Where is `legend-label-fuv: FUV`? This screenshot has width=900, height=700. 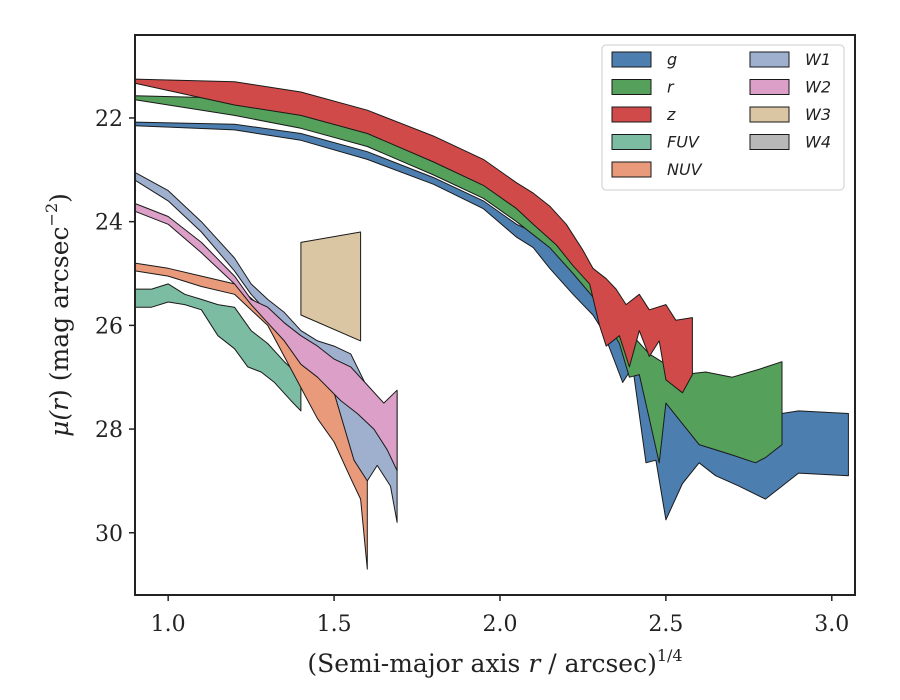
legend-label-fuv: FUV is located at coordinates (683, 142).